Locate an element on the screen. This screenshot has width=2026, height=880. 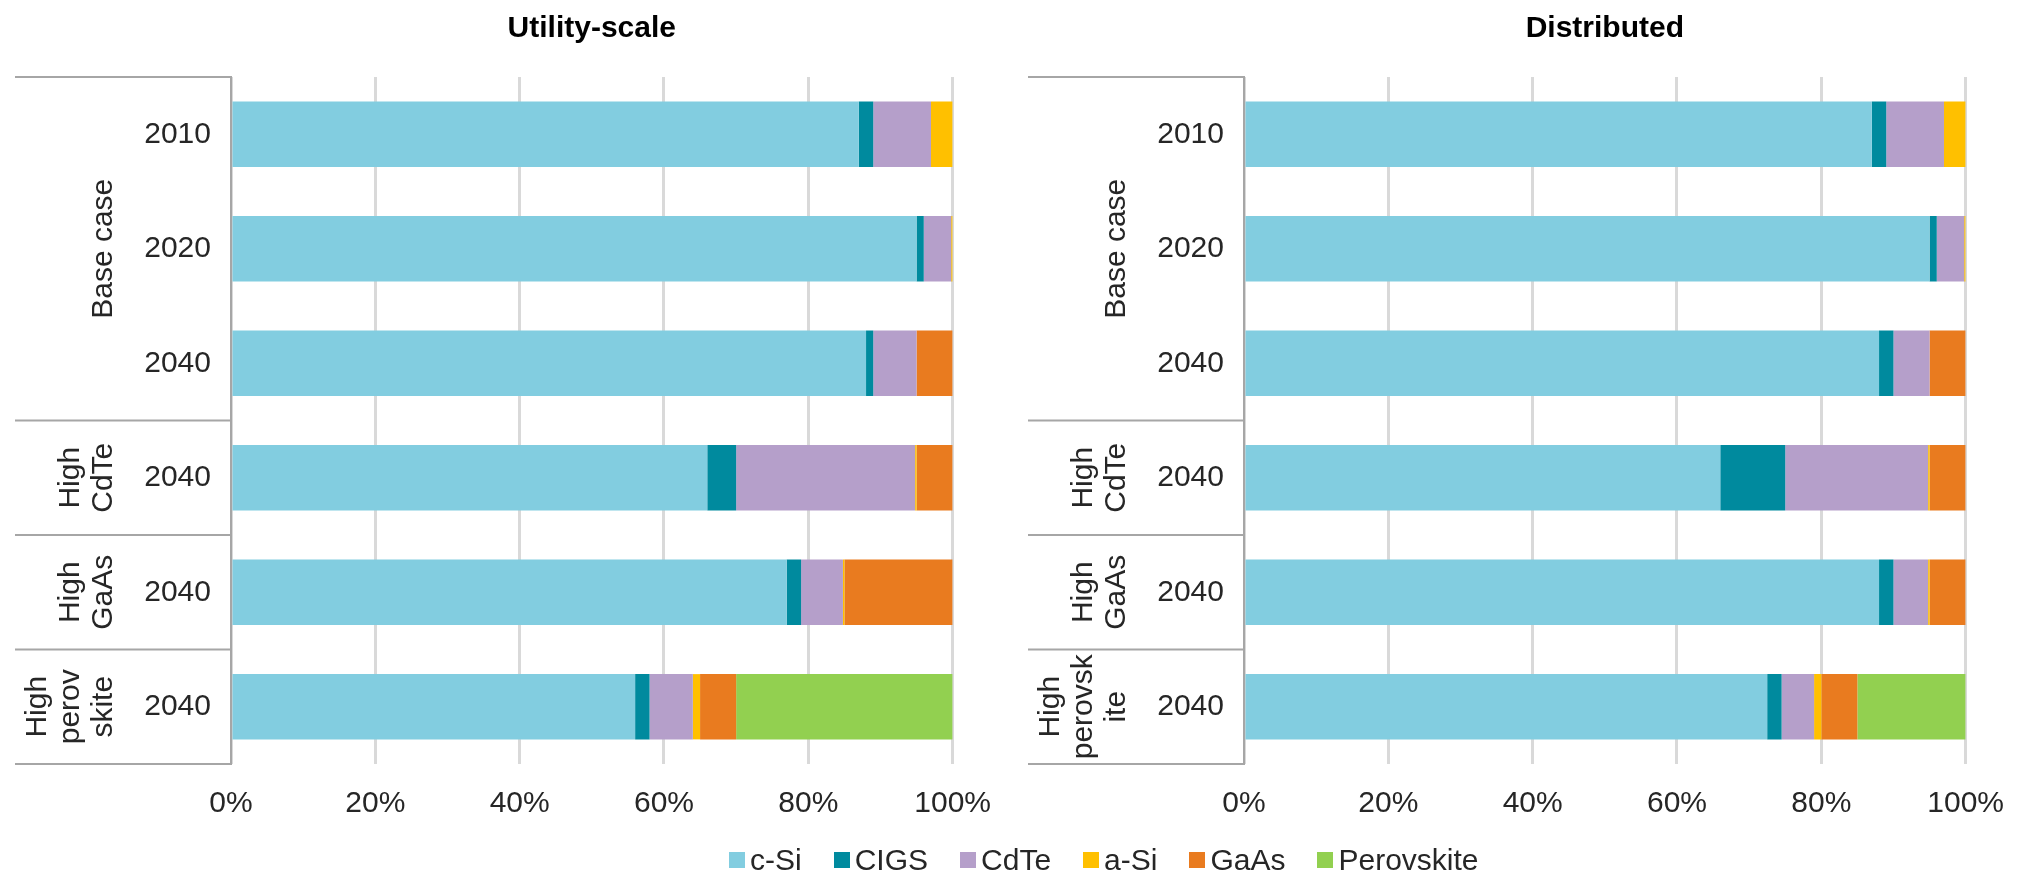
legend-label: a-Si is located at coordinates (1131, 860).